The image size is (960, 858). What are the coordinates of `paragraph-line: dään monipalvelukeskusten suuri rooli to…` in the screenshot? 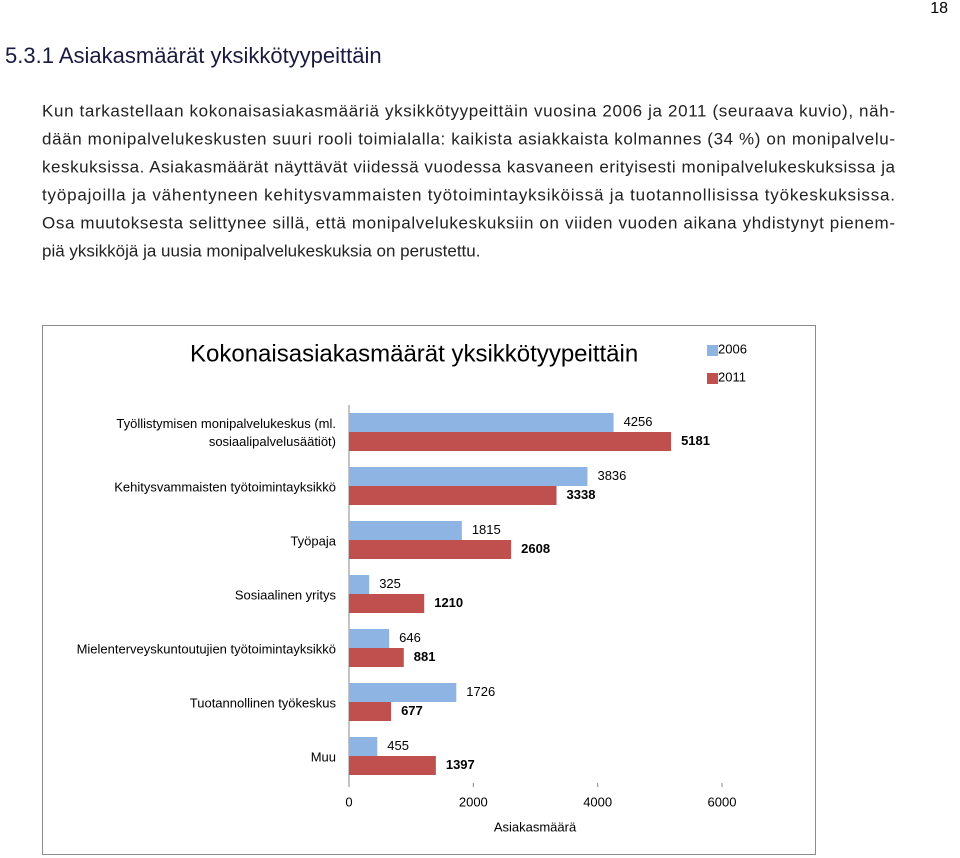 It's located at (468, 138).